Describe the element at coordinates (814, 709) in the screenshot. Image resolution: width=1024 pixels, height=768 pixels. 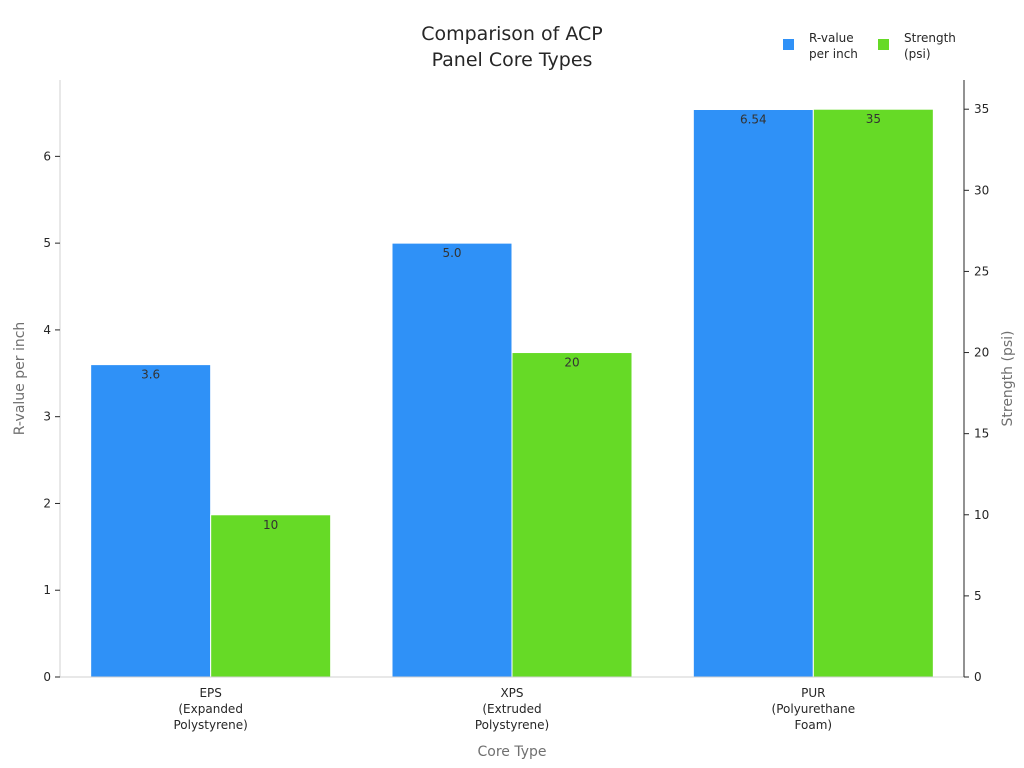
I see `x-tick-label: (Polyurethane` at that location.